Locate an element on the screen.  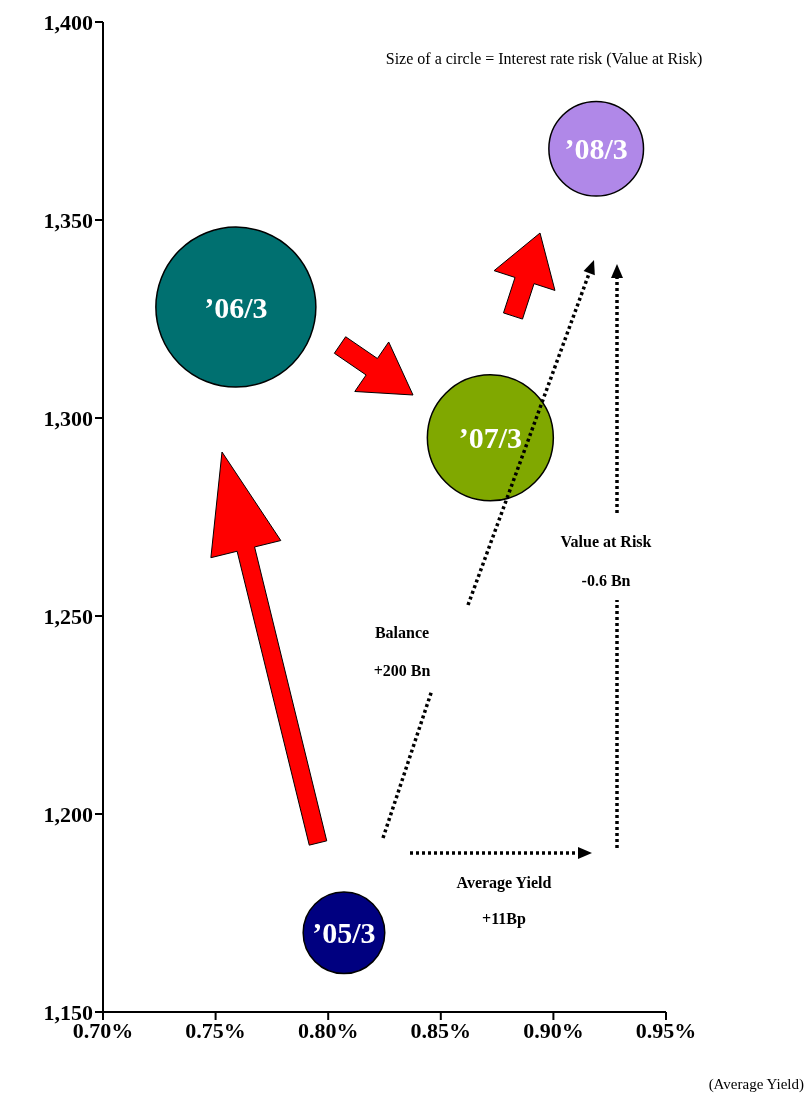
annotation: Average Yield is located at coordinates (504, 883).